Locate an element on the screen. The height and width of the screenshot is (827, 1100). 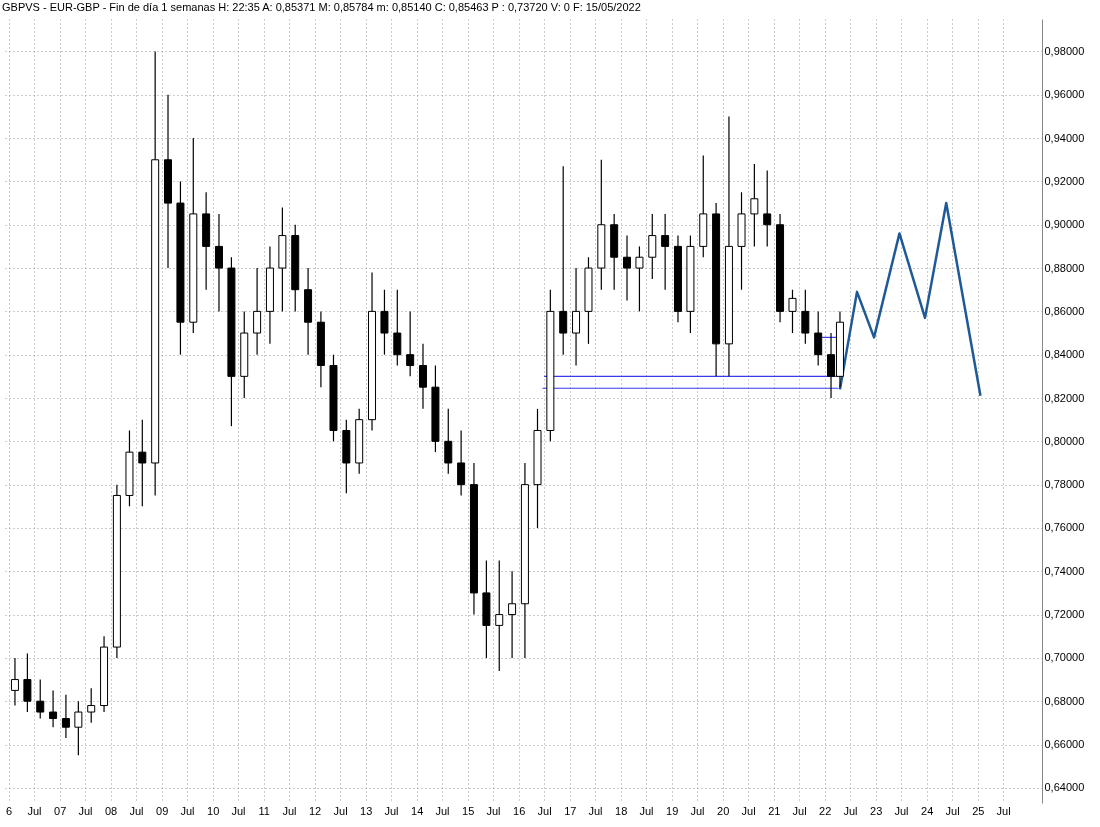
y-tick-label: 0,98000 is located at coordinates (1064, 50).